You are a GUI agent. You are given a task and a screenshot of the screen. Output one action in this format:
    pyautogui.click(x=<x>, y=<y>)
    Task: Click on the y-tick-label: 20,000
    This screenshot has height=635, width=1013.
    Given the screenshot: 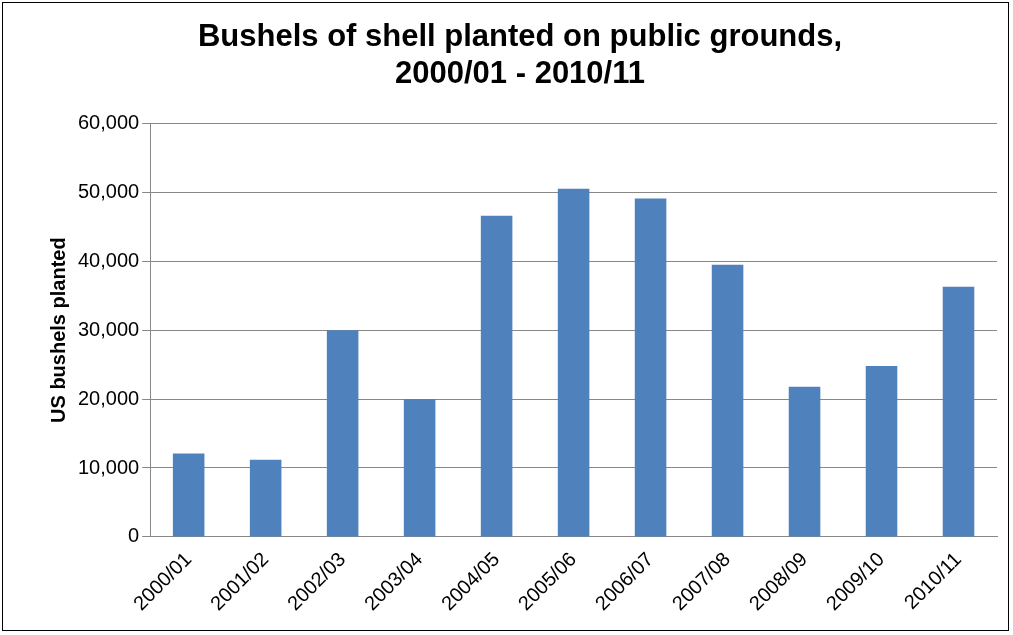 What is the action you would take?
    pyautogui.click(x=109, y=397)
    